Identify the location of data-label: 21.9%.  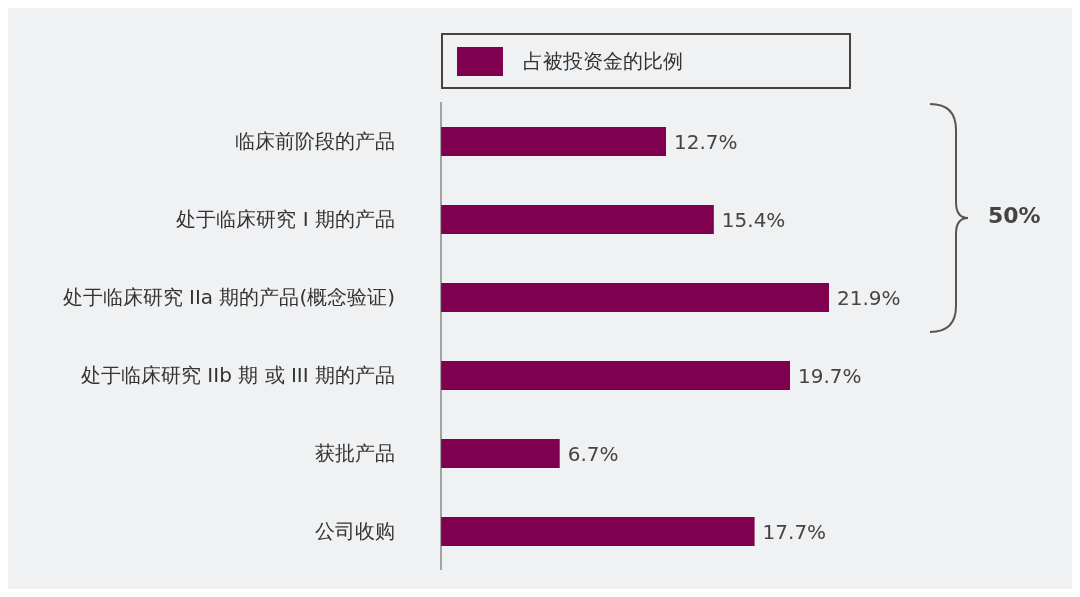
(869, 297).